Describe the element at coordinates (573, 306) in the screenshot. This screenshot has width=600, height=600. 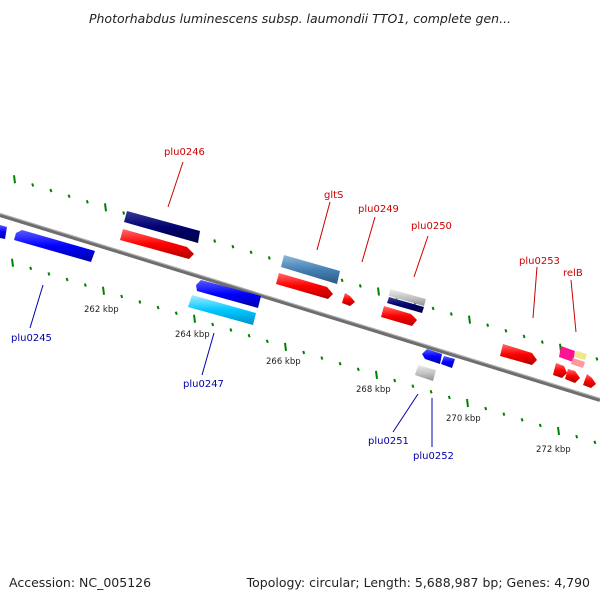
I see `leader-relB` at that location.